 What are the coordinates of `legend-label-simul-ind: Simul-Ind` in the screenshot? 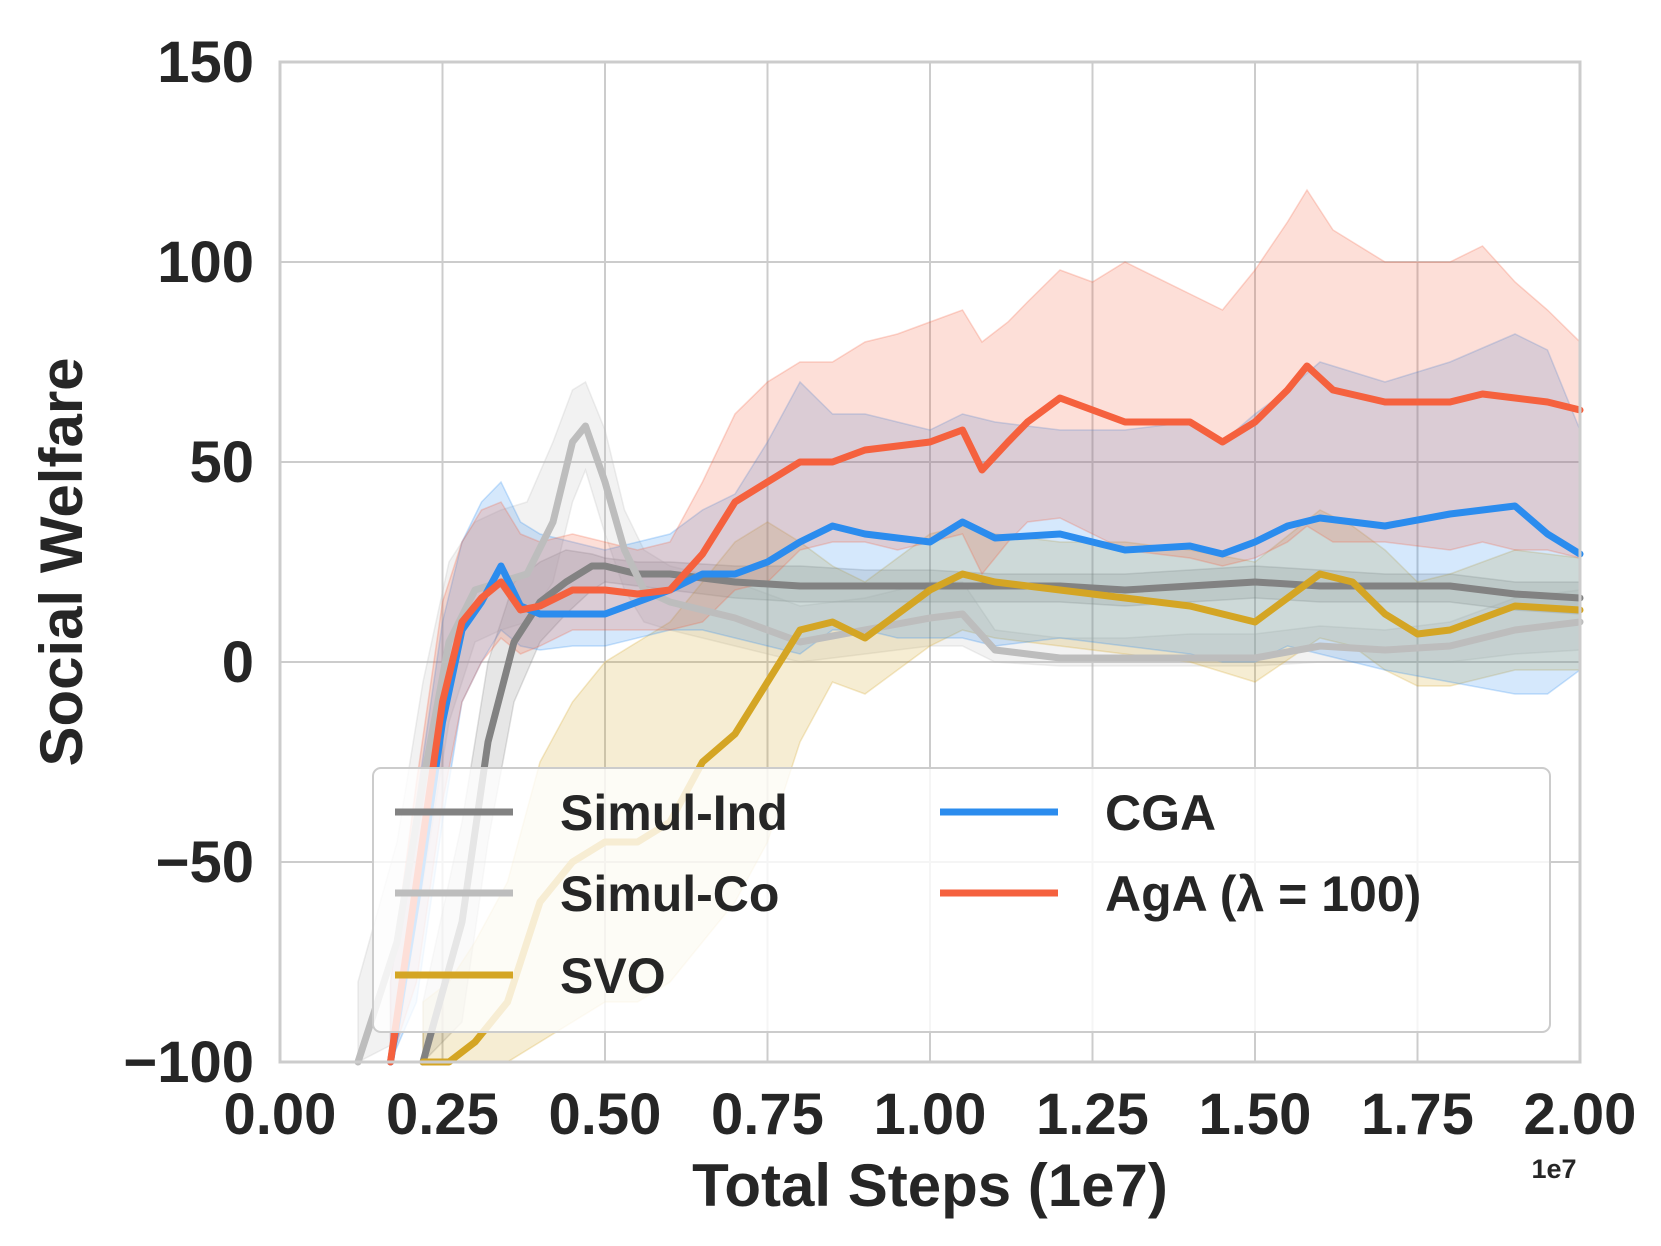 It's located at (674, 813).